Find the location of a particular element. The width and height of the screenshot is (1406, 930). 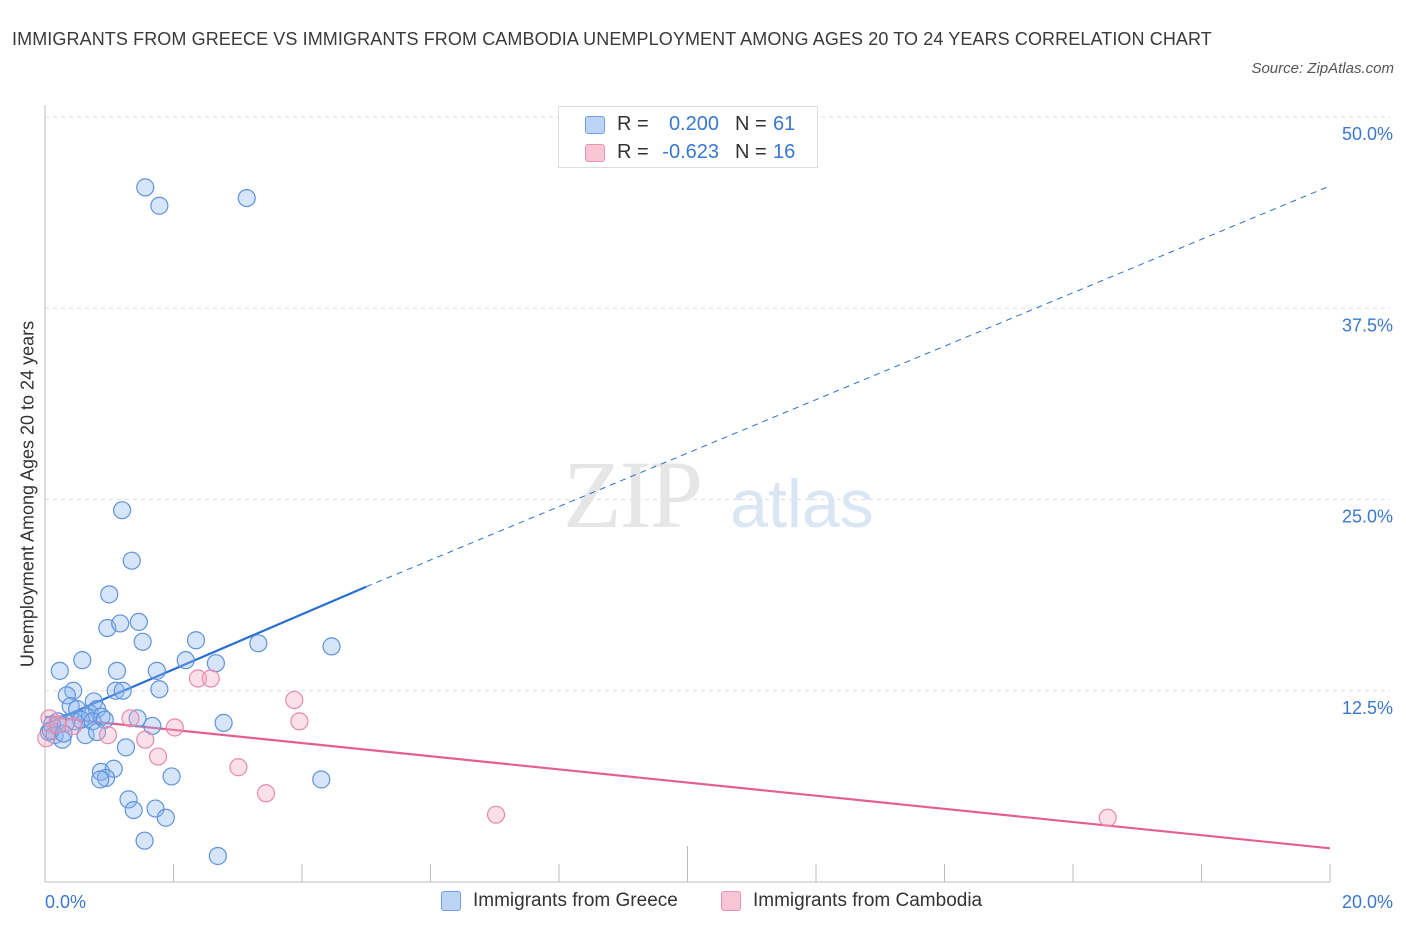

y-tick-label: 50.0% is located at coordinates (1367, 134).